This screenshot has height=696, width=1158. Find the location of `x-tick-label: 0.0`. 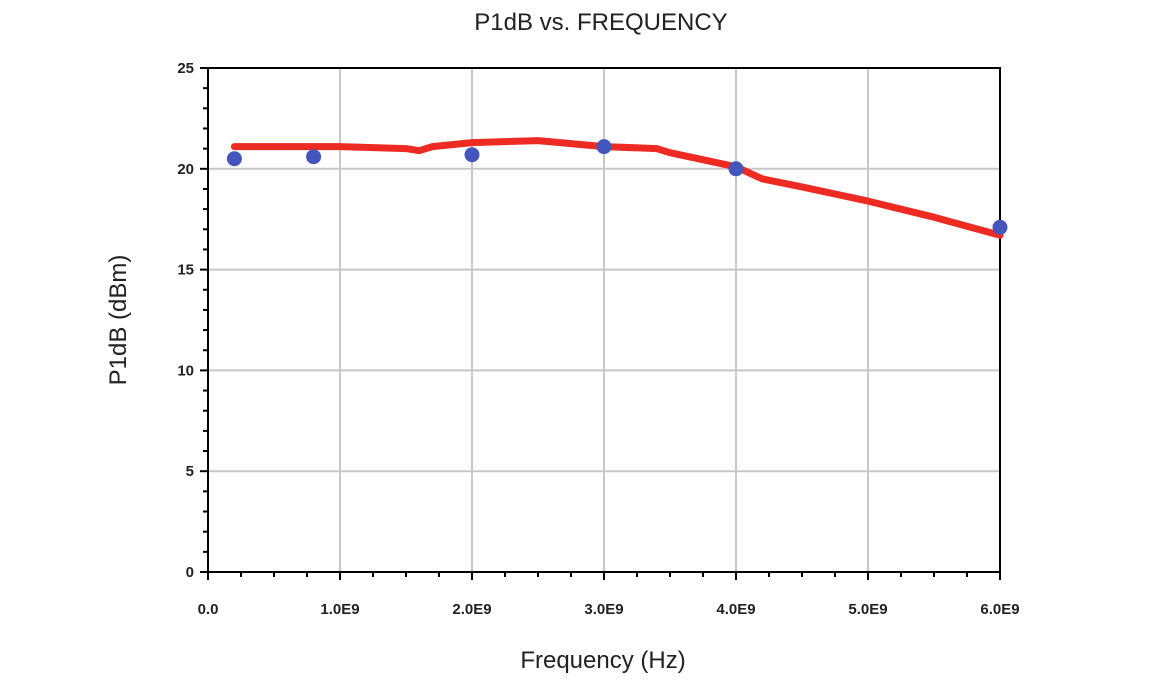

x-tick-label: 0.0 is located at coordinates (208, 609).